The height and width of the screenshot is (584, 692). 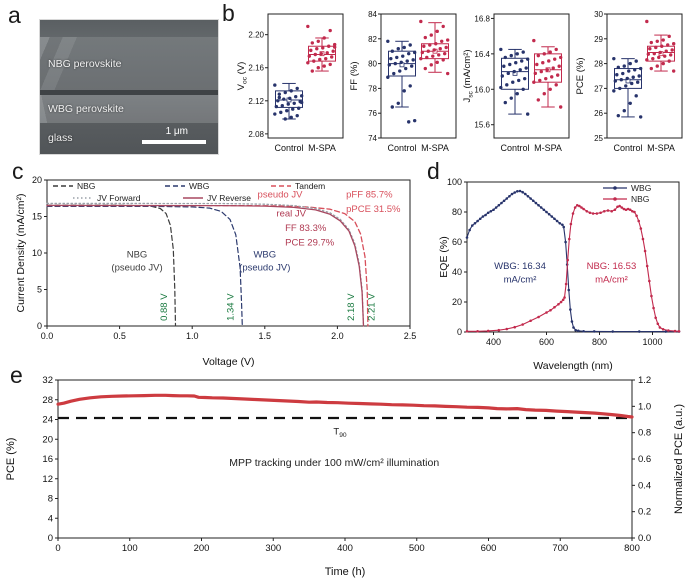 I want to click on x-tick-label: 300, so click(x=273, y=548).